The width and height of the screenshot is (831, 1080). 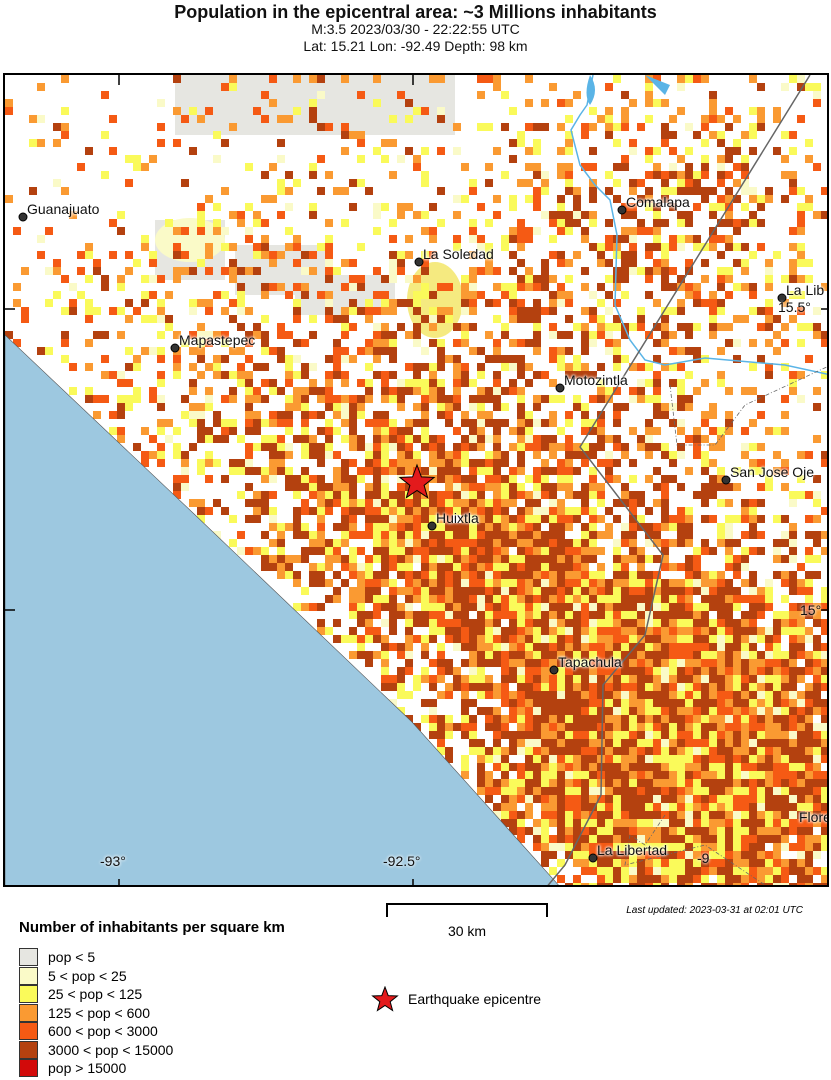 I want to click on scale-bar, so click(x=467, y=910).